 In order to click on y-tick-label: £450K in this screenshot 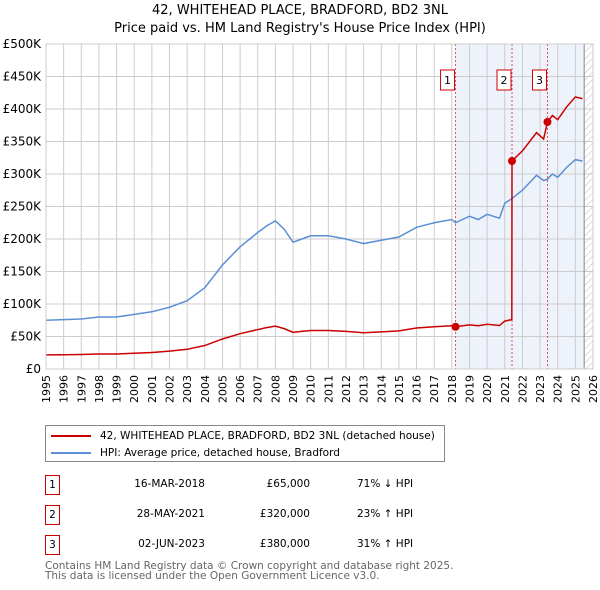, I will do `click(23, 77)`.